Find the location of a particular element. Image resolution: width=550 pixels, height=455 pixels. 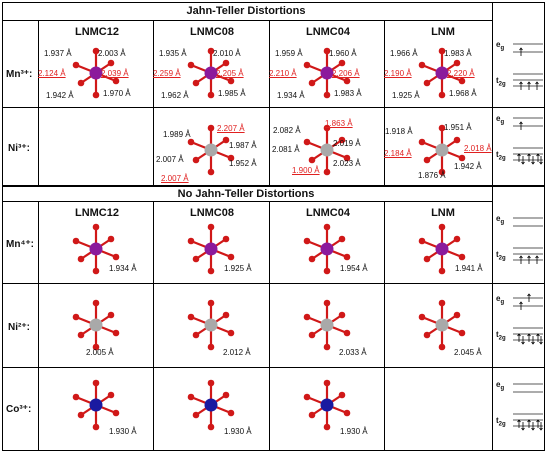

col-header-lnmc12: LNMC12 is located at coordinates (96, 213).